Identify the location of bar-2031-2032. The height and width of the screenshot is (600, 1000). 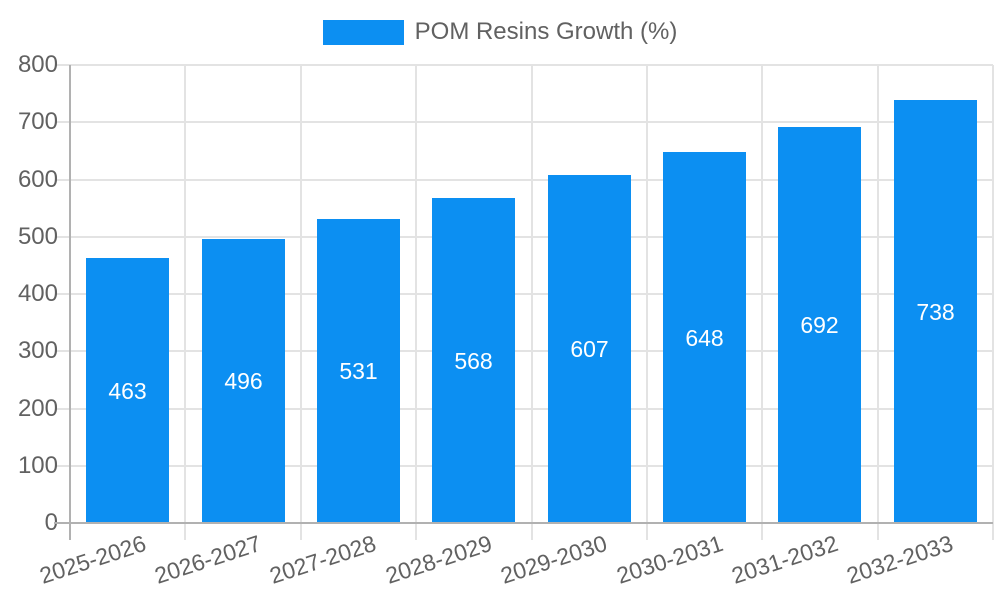
(819, 325).